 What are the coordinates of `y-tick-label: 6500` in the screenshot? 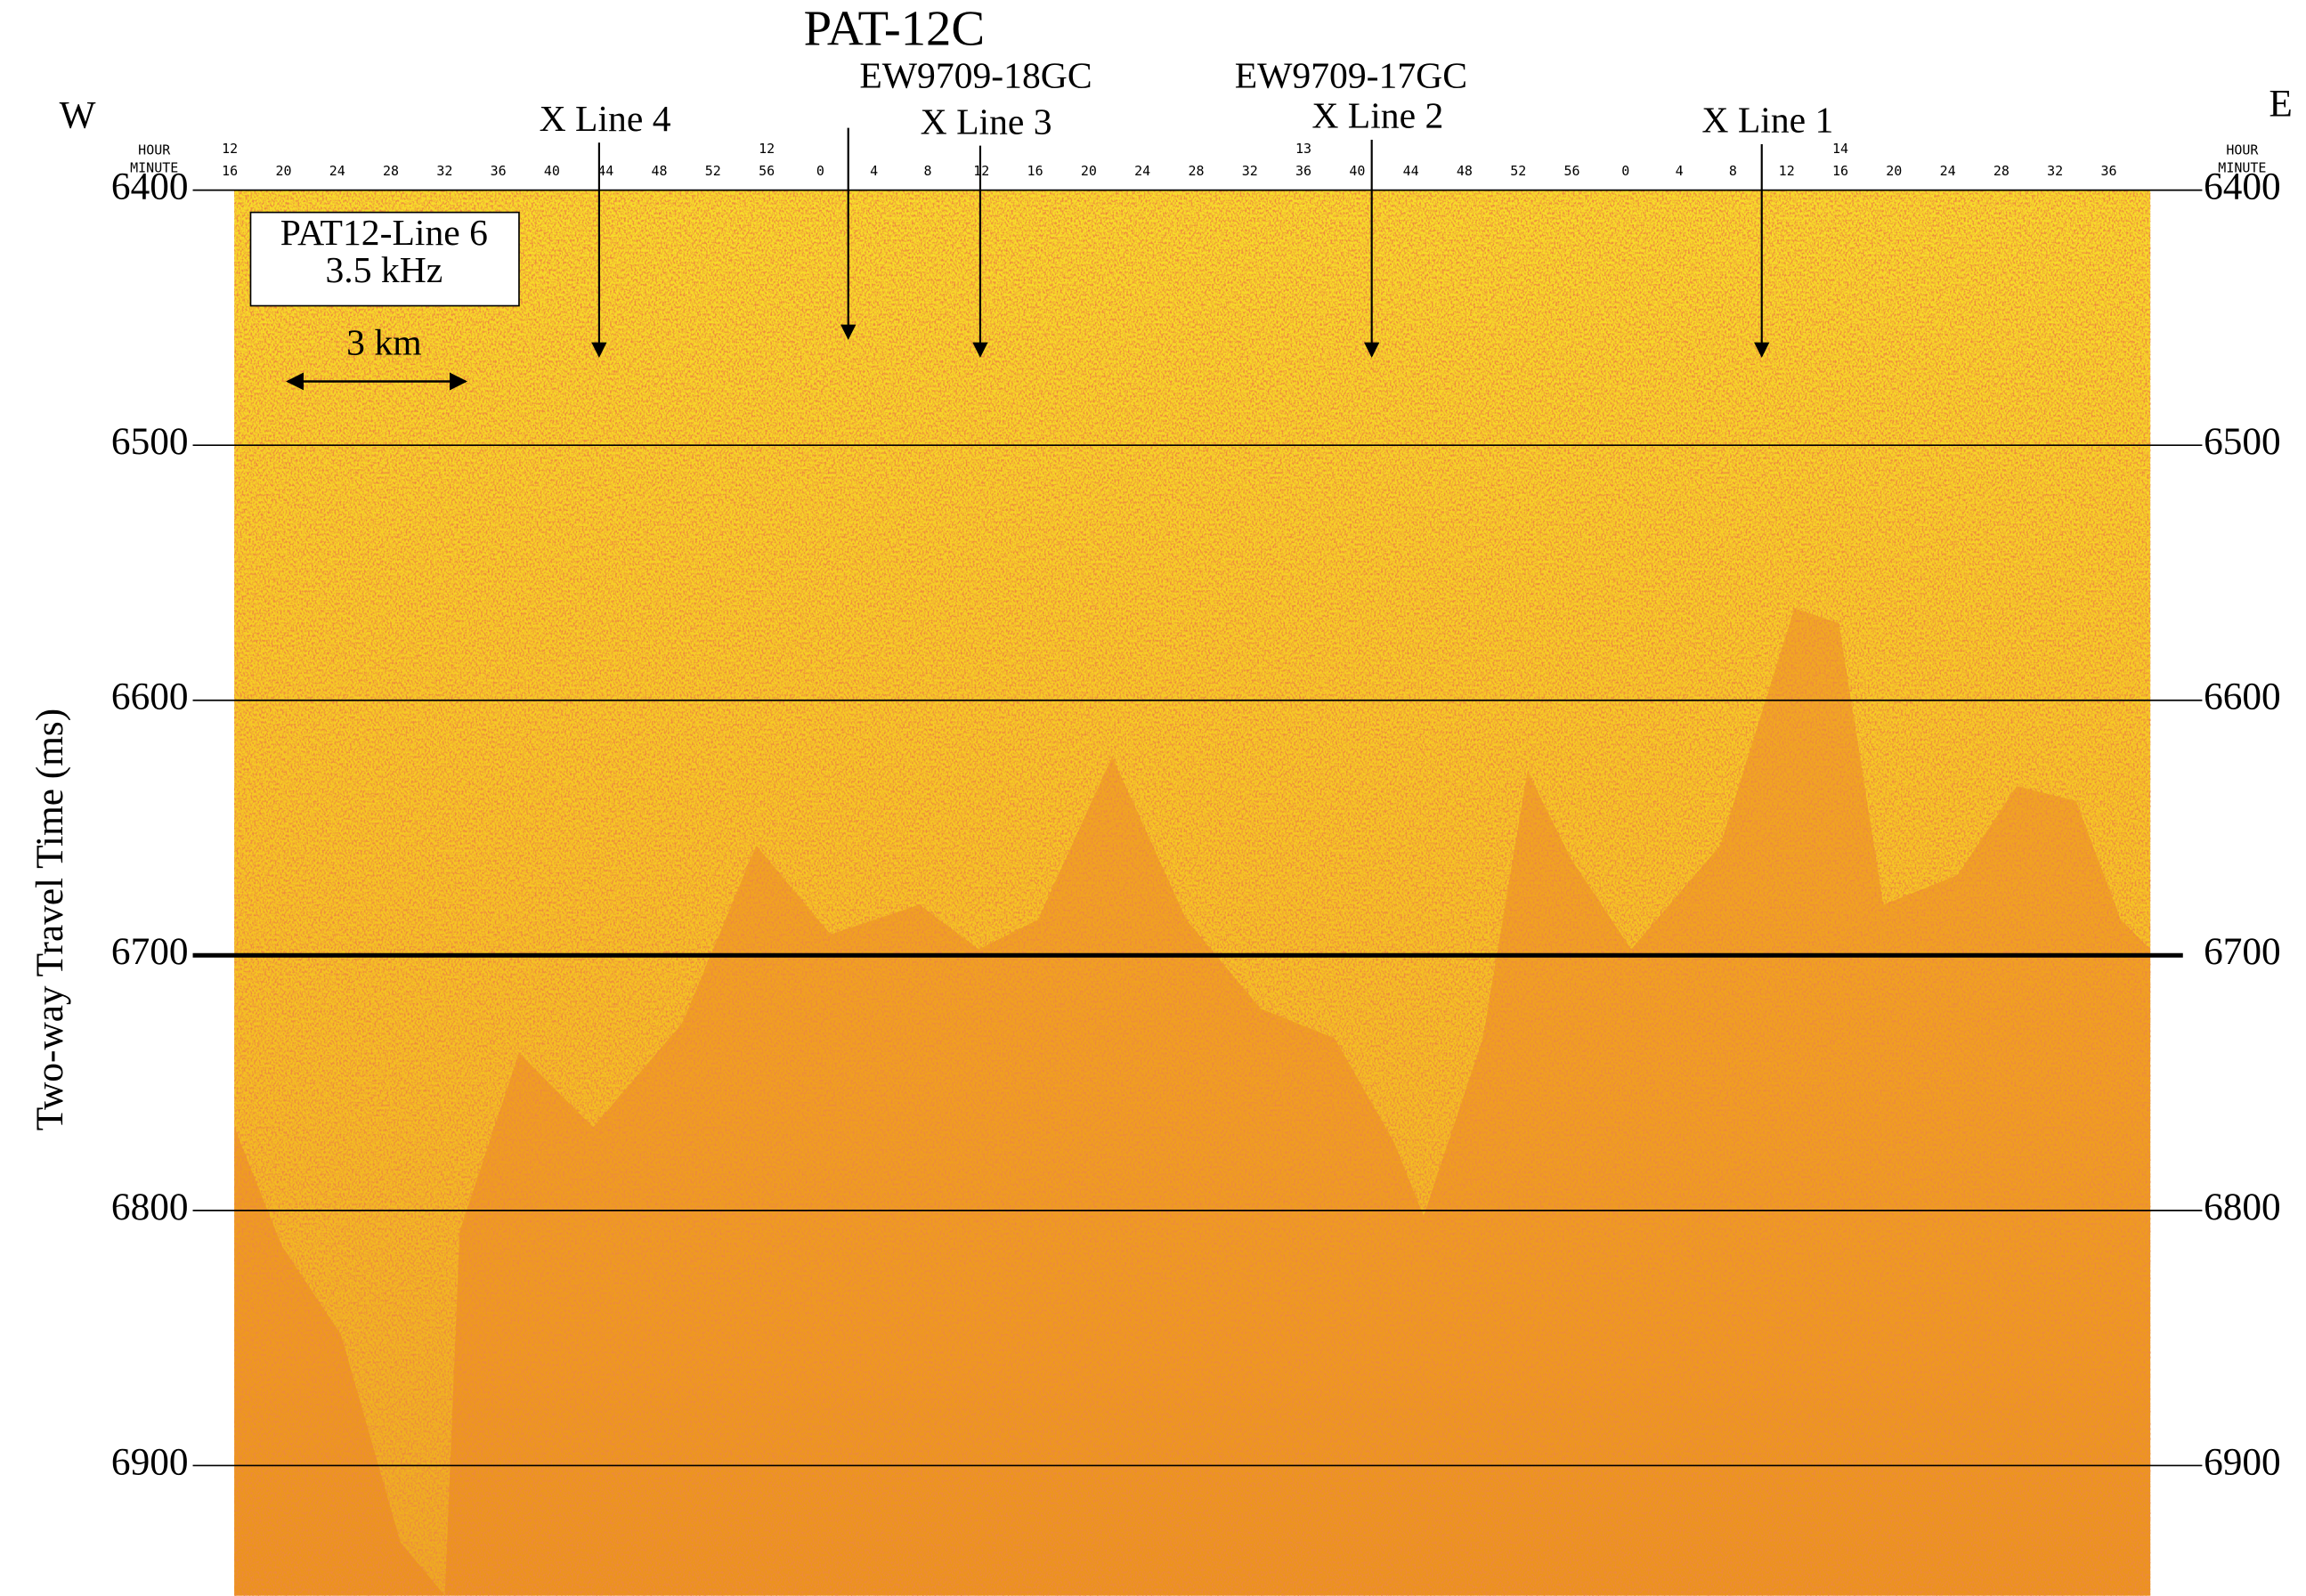 It's located at (150, 441).